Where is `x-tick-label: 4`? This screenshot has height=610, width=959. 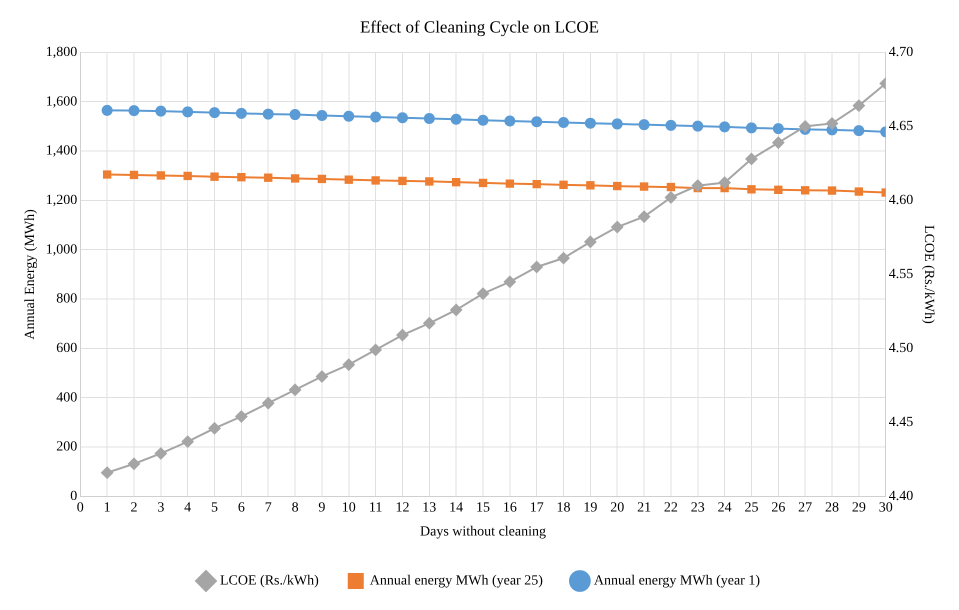 x-tick-label: 4 is located at coordinates (188, 508).